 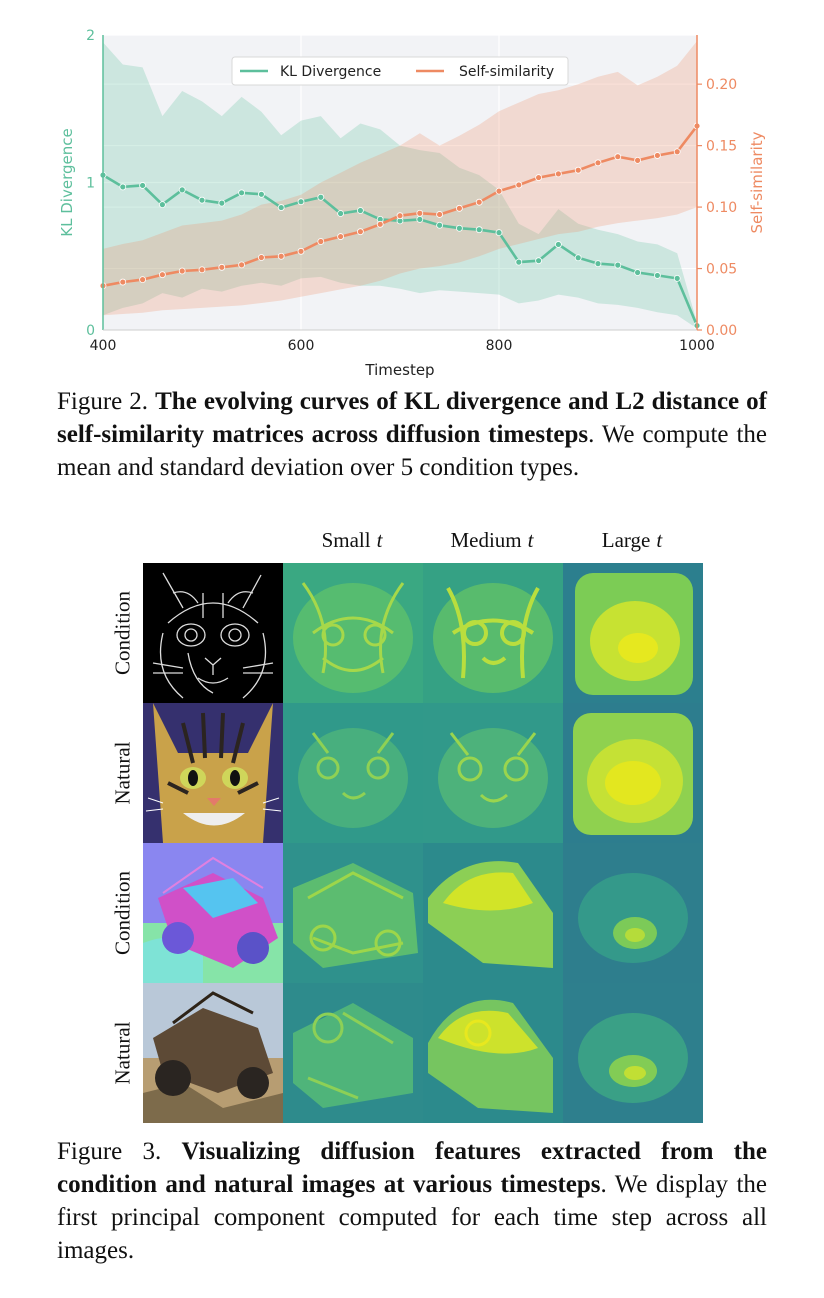 What do you see at coordinates (122, 913) in the screenshot?
I see `row-label-3: Condition` at bounding box center [122, 913].